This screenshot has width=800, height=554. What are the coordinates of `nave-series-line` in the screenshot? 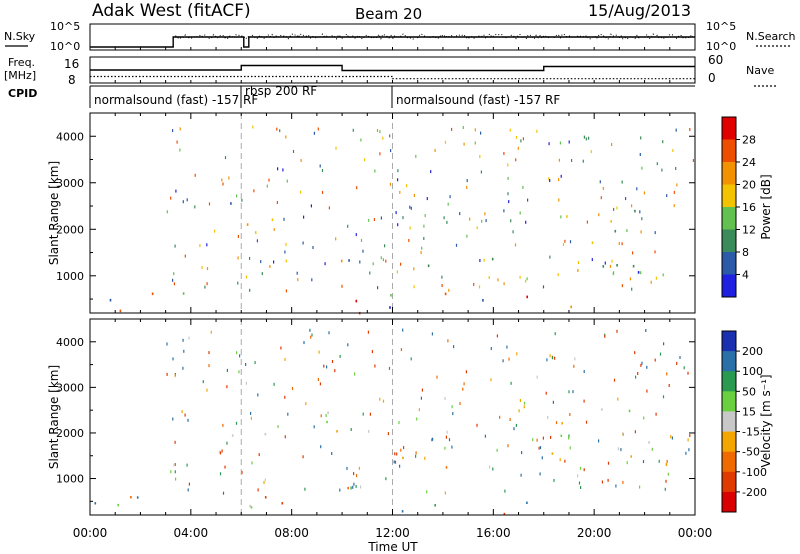 It's located at (392, 77).